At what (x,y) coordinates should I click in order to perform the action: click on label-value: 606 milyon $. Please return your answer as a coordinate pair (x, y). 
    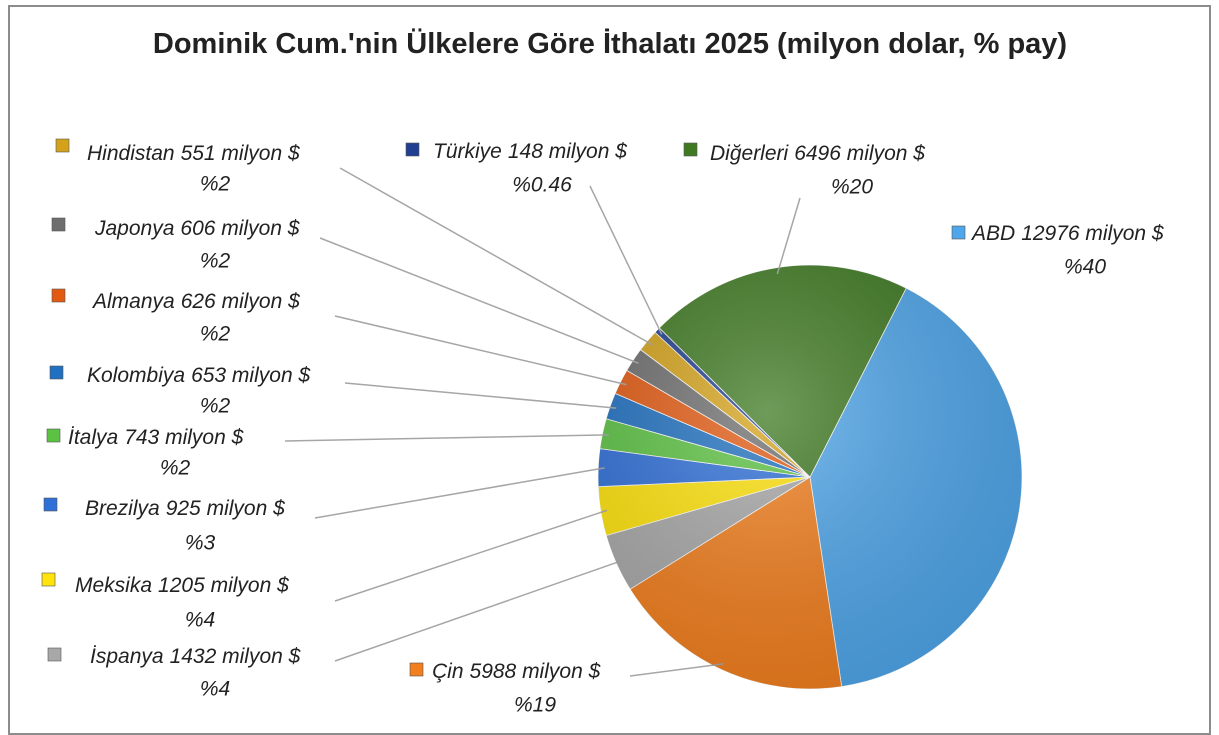
    Looking at the image, I should click on (239, 228).